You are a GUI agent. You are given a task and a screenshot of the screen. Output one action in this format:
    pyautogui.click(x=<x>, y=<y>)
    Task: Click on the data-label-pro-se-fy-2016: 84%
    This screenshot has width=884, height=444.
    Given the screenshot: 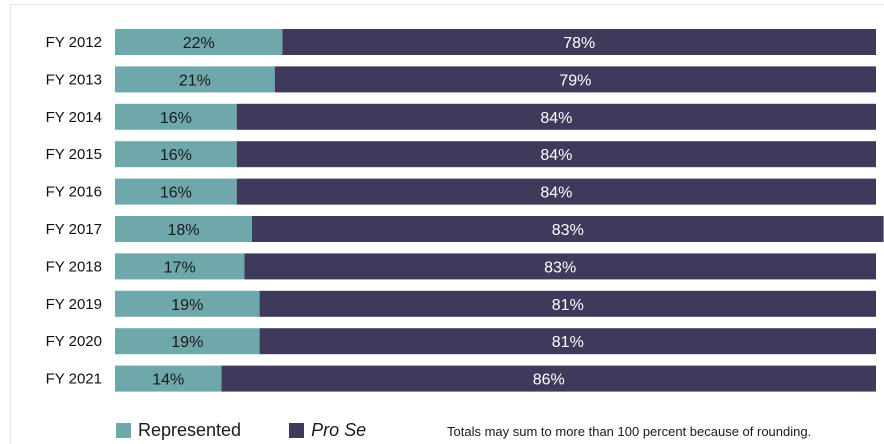 What is the action you would take?
    pyautogui.click(x=556, y=193)
    